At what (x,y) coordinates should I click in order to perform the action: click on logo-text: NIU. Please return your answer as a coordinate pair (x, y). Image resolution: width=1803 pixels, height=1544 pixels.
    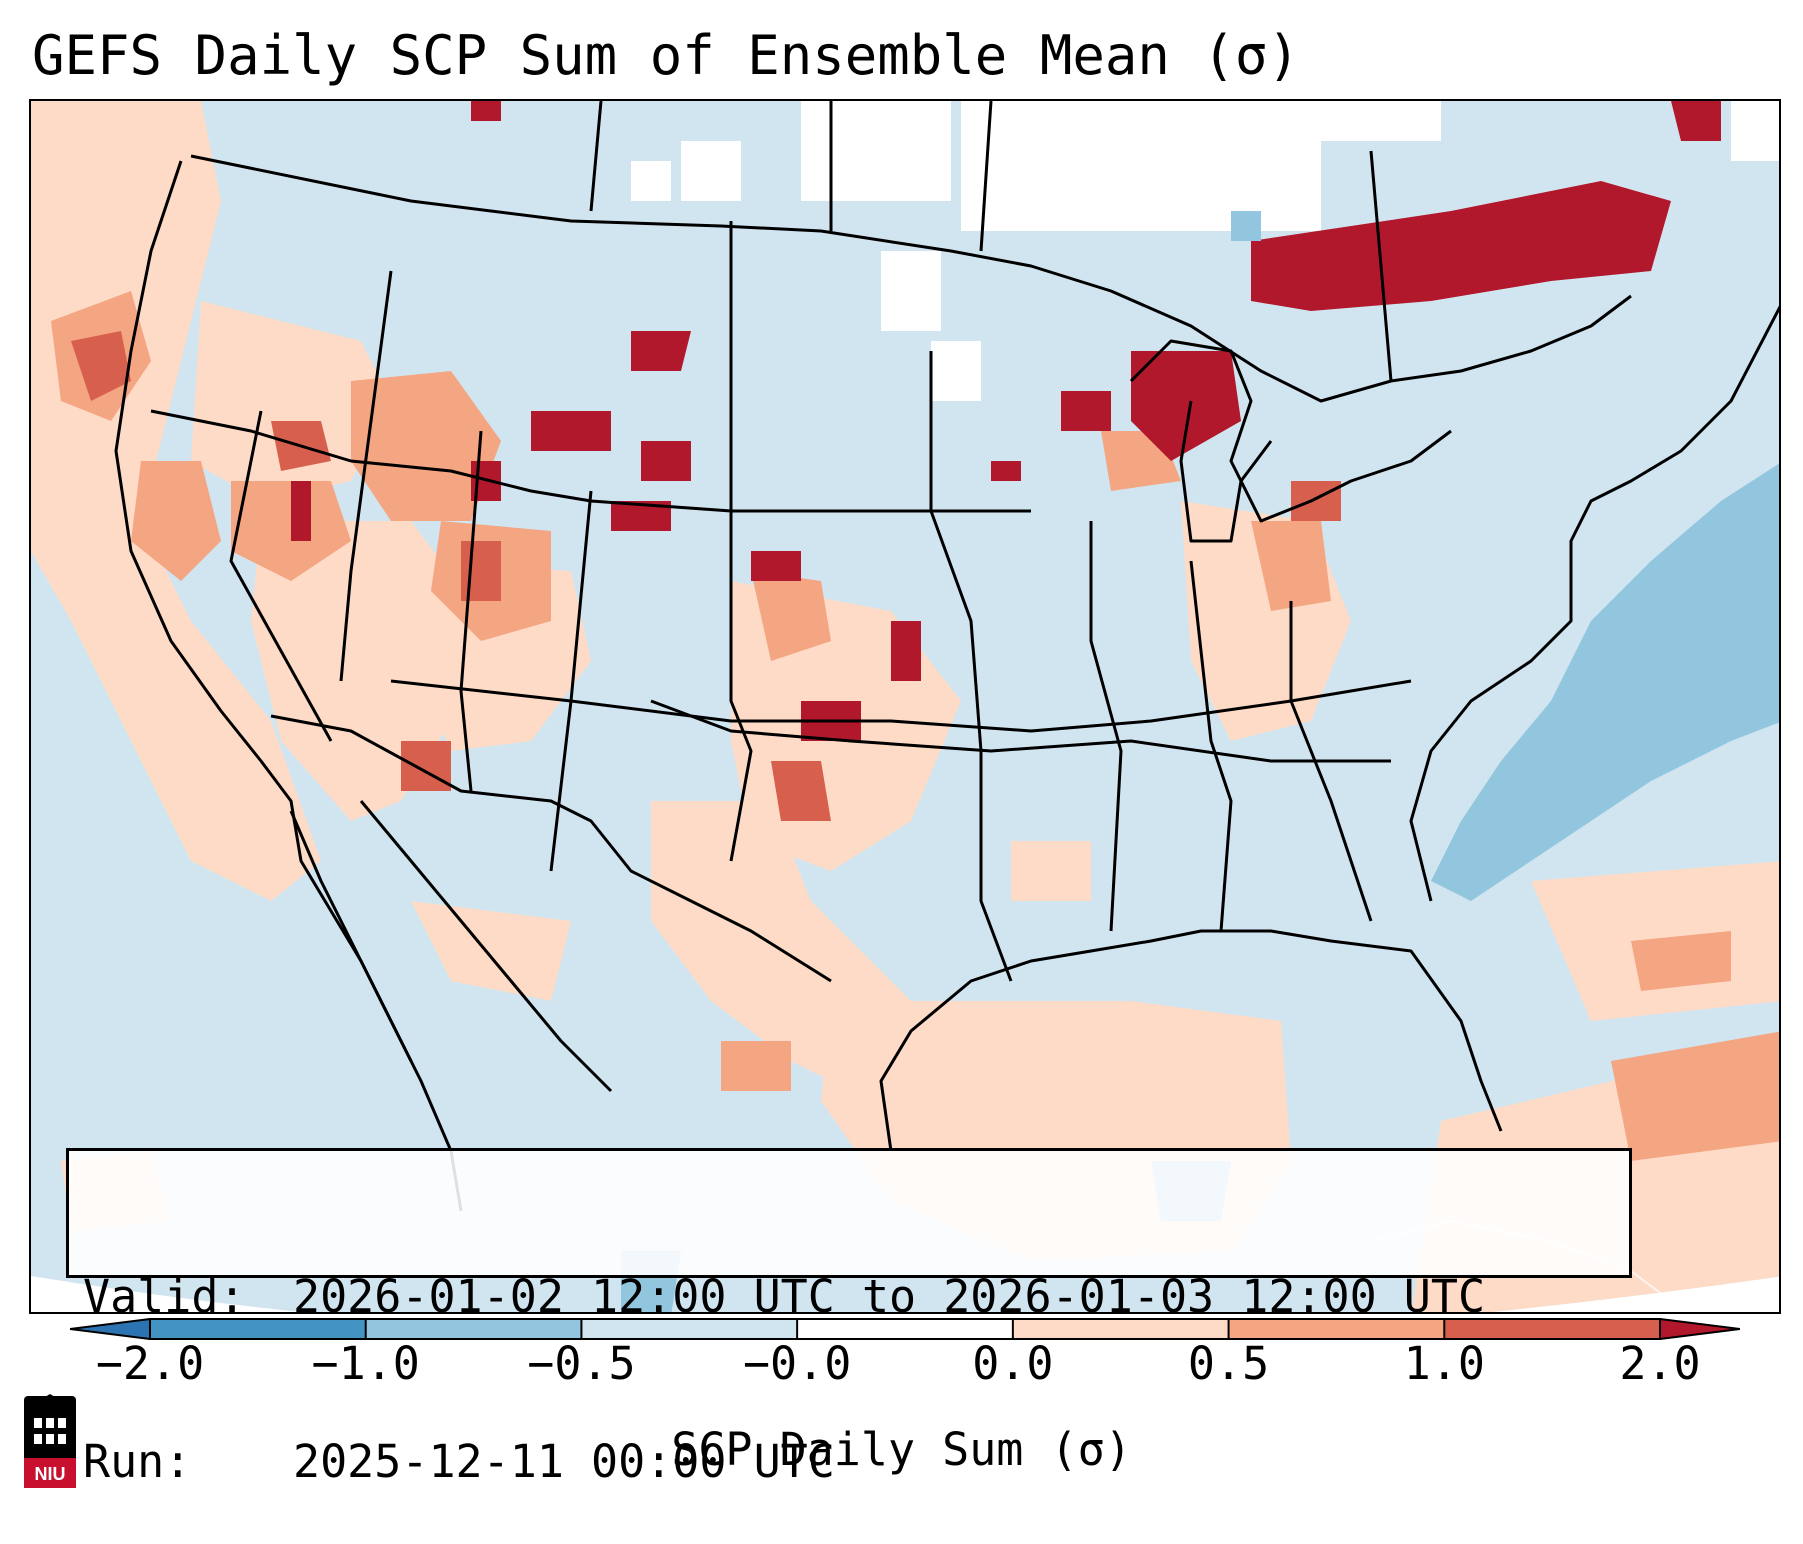
    Looking at the image, I should click on (50, 1474).